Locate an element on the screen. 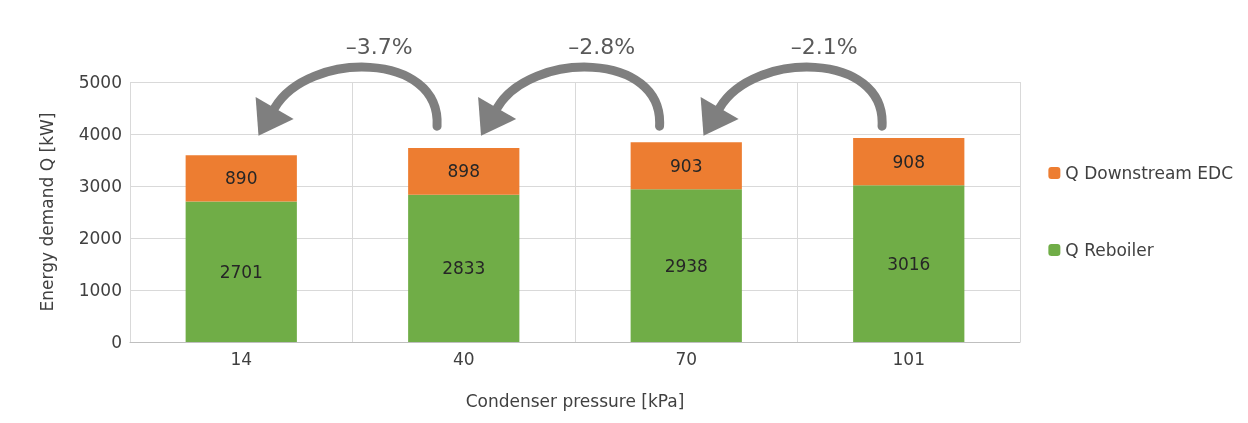 Image resolution: width=1248 pixels, height=423 pixels. data-label: 890 is located at coordinates (241, 178).